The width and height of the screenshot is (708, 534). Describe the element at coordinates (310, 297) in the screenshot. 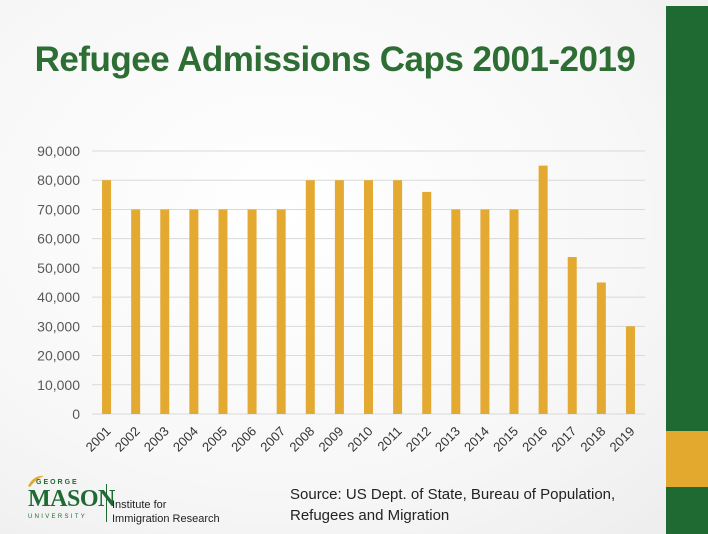

I see `bar-2008` at that location.